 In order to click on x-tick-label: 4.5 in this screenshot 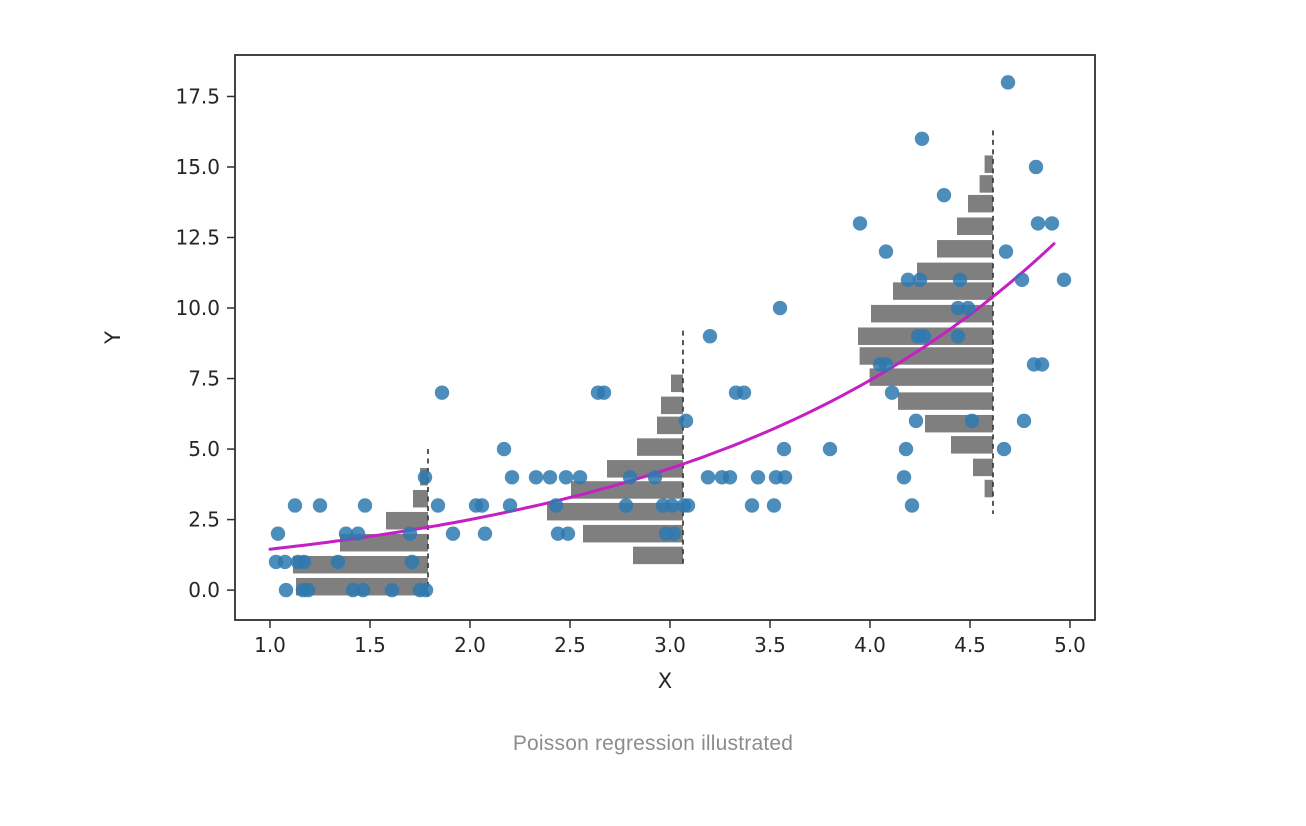, I will do `click(970, 645)`.